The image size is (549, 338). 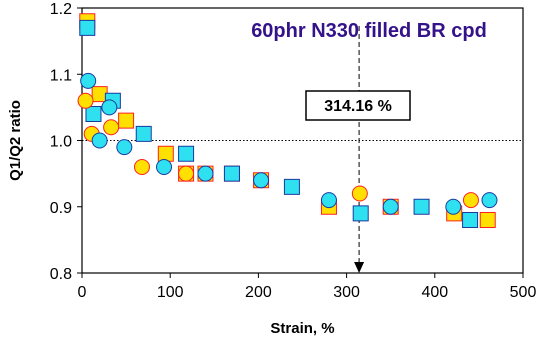 I want to click on x-tick-label: 200, so click(x=258, y=292).